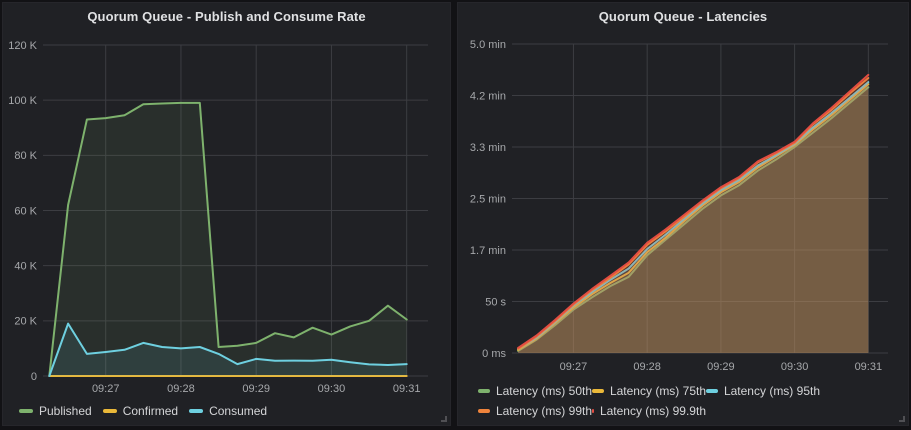 This screenshot has width=911, height=430. Describe the element at coordinates (25, 211) in the screenshot. I see `svg-text: 60 K` at that location.